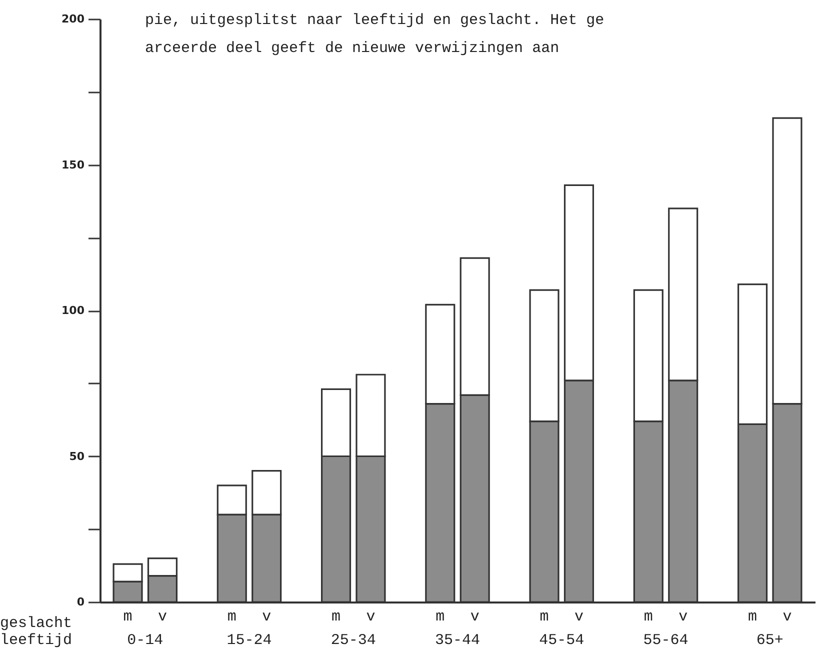  Describe the element at coordinates (457, 640) in the screenshot. I see `text: 35-44` at that location.